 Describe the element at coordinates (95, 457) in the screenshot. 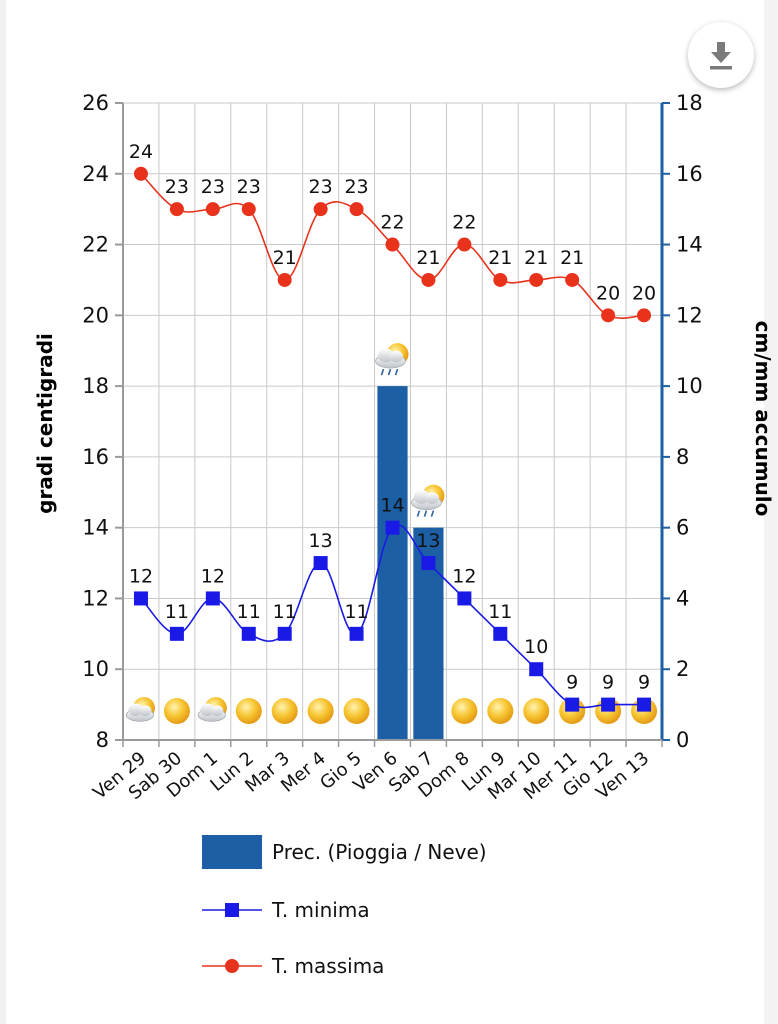

I see `left-tick-label: 16` at that location.